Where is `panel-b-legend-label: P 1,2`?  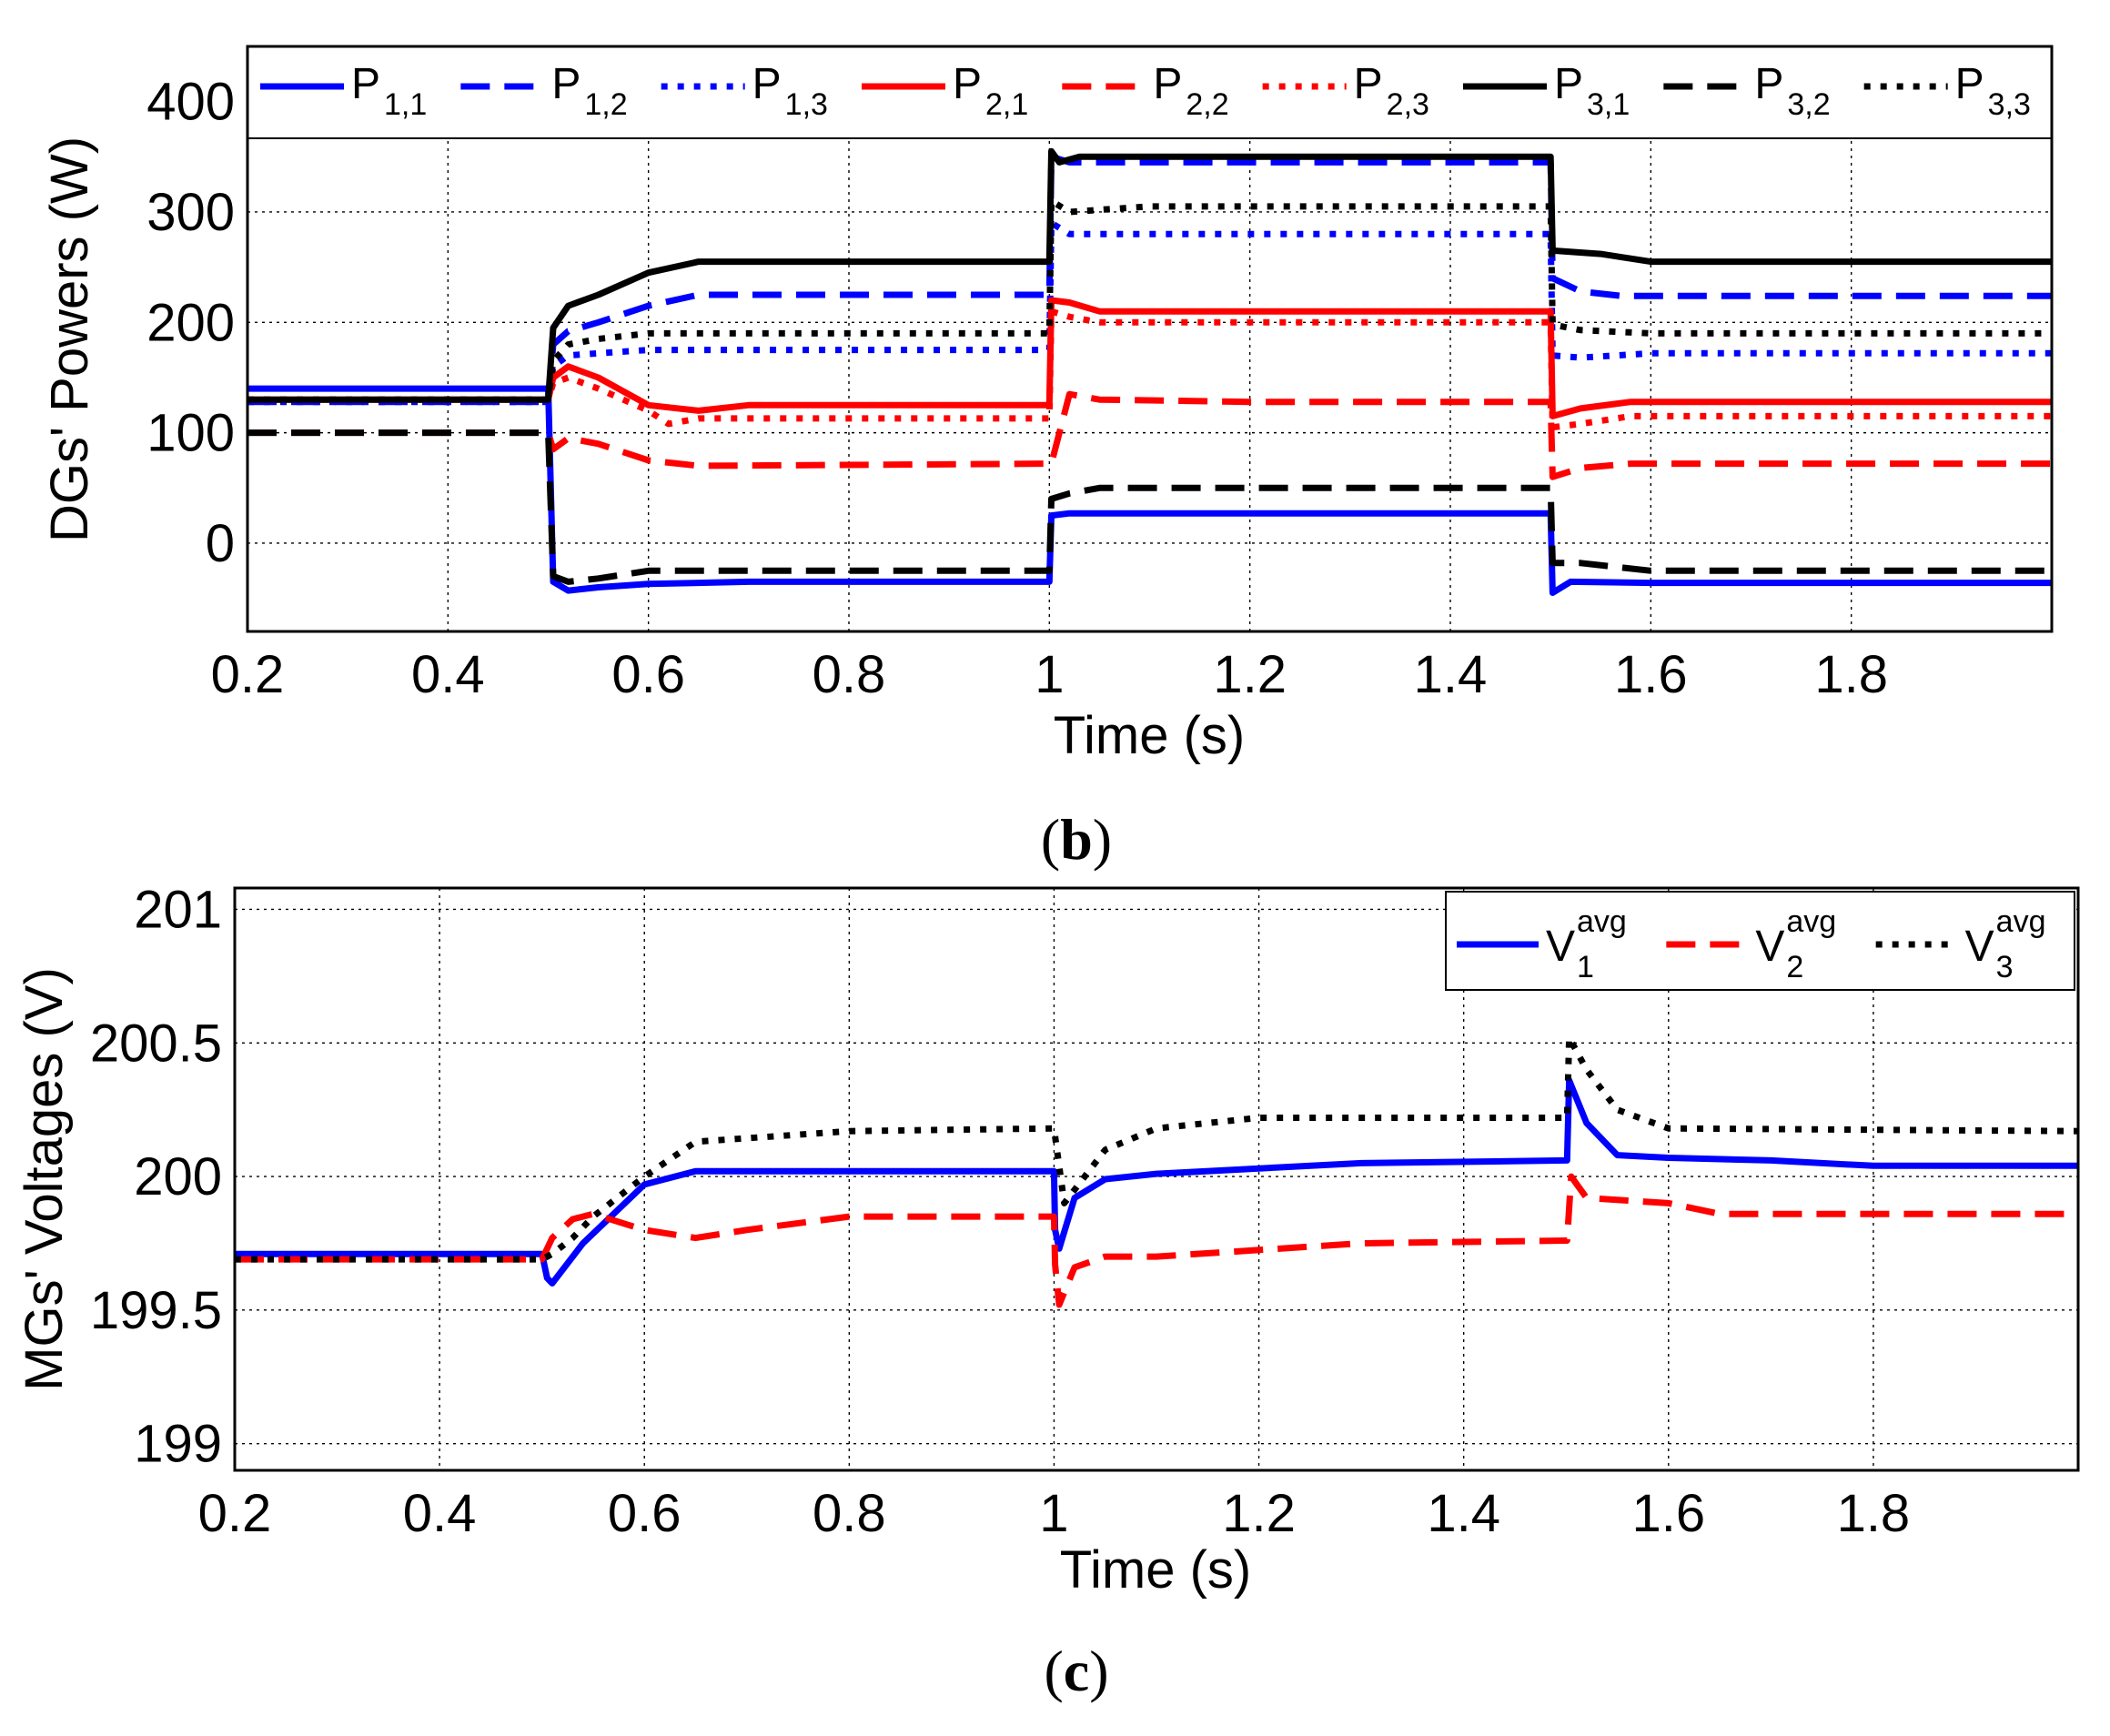
panel-b-legend-label: P 1,2 is located at coordinates (589, 91).